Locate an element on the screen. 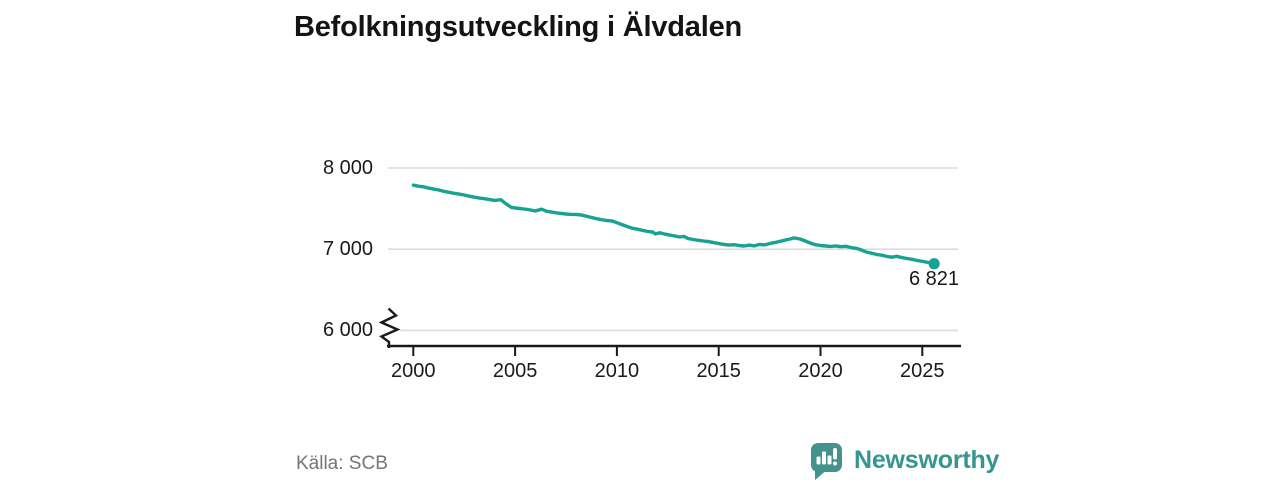 The width and height of the screenshot is (1280, 480). y-tick-label: 7 000 is located at coordinates (347, 249).